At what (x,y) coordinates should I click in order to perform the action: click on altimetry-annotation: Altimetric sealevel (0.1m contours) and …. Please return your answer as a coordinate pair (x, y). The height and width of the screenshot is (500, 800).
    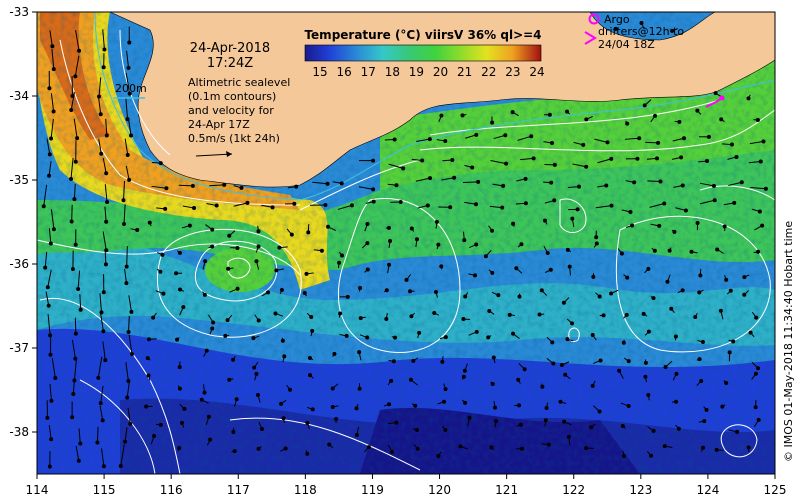
    Looking at the image, I should click on (239, 116).